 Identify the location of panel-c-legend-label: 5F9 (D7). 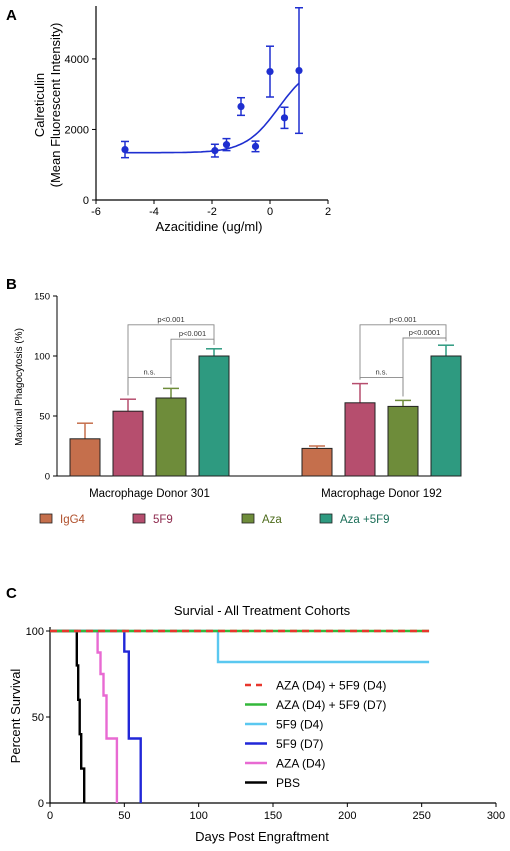
(299, 744).